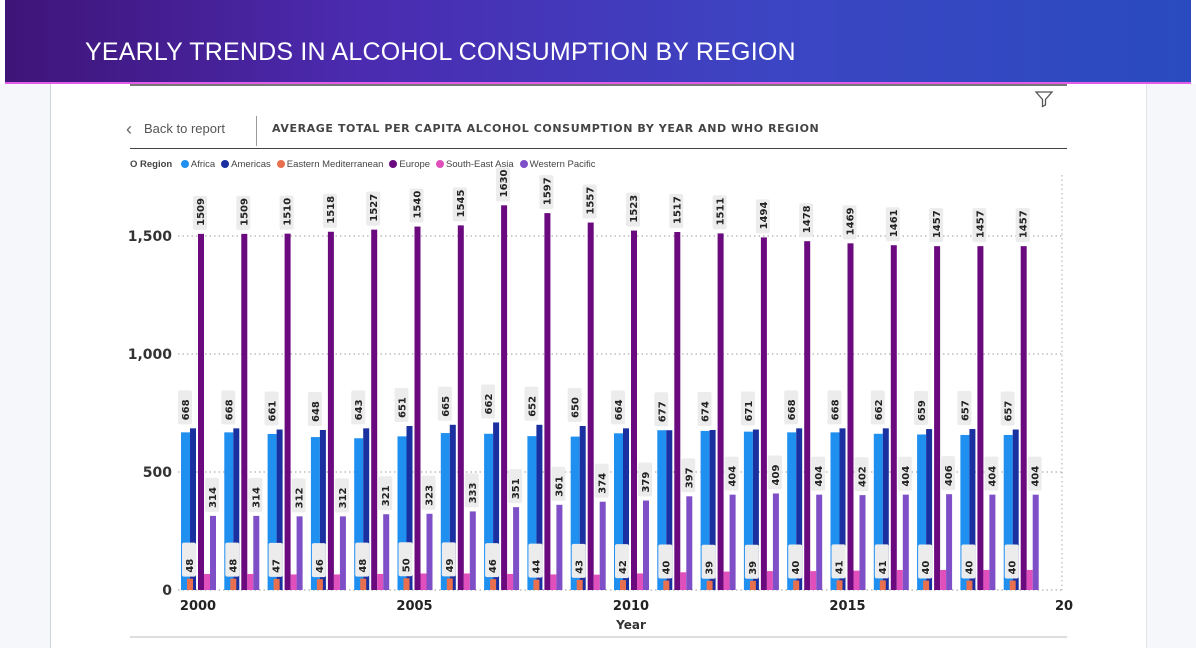 This screenshot has height=648, width=1196. I want to click on legend-item: Eastern Mediterranean, so click(329, 164).